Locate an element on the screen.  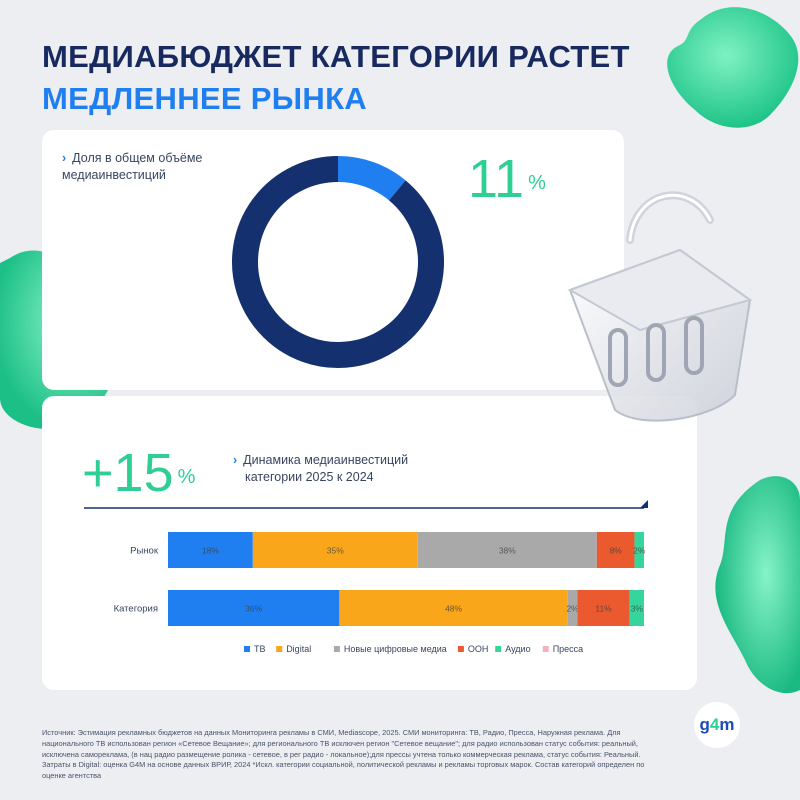
legend-label: Пресса is located at coordinates (568, 649).